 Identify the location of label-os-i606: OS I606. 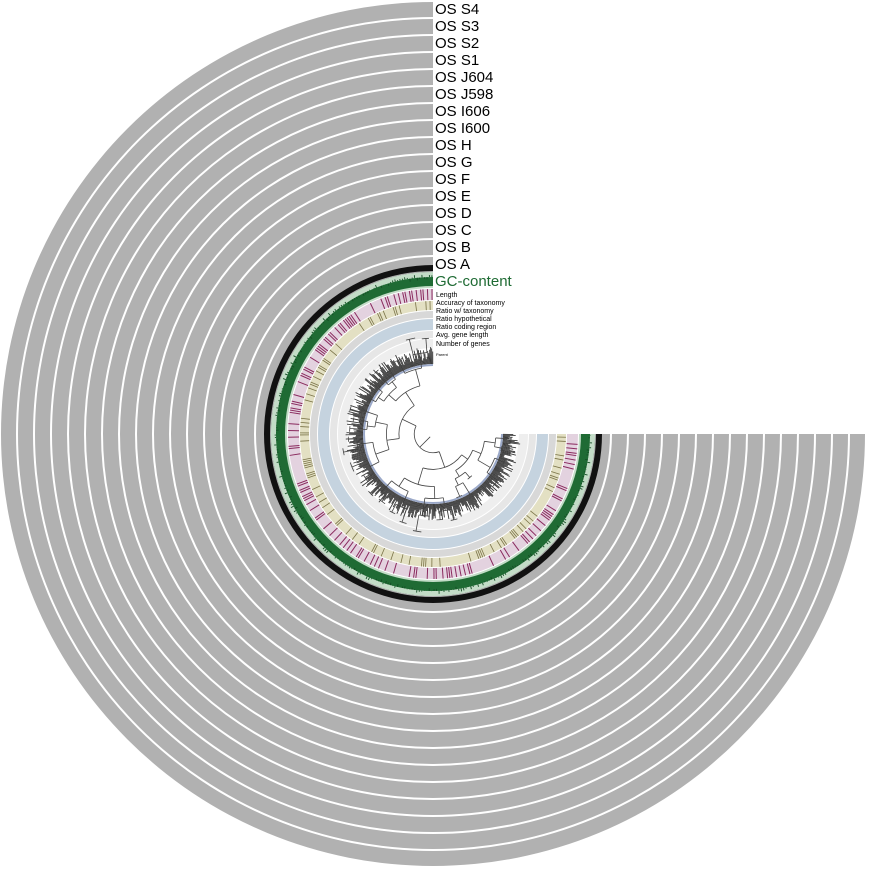
(462, 111).